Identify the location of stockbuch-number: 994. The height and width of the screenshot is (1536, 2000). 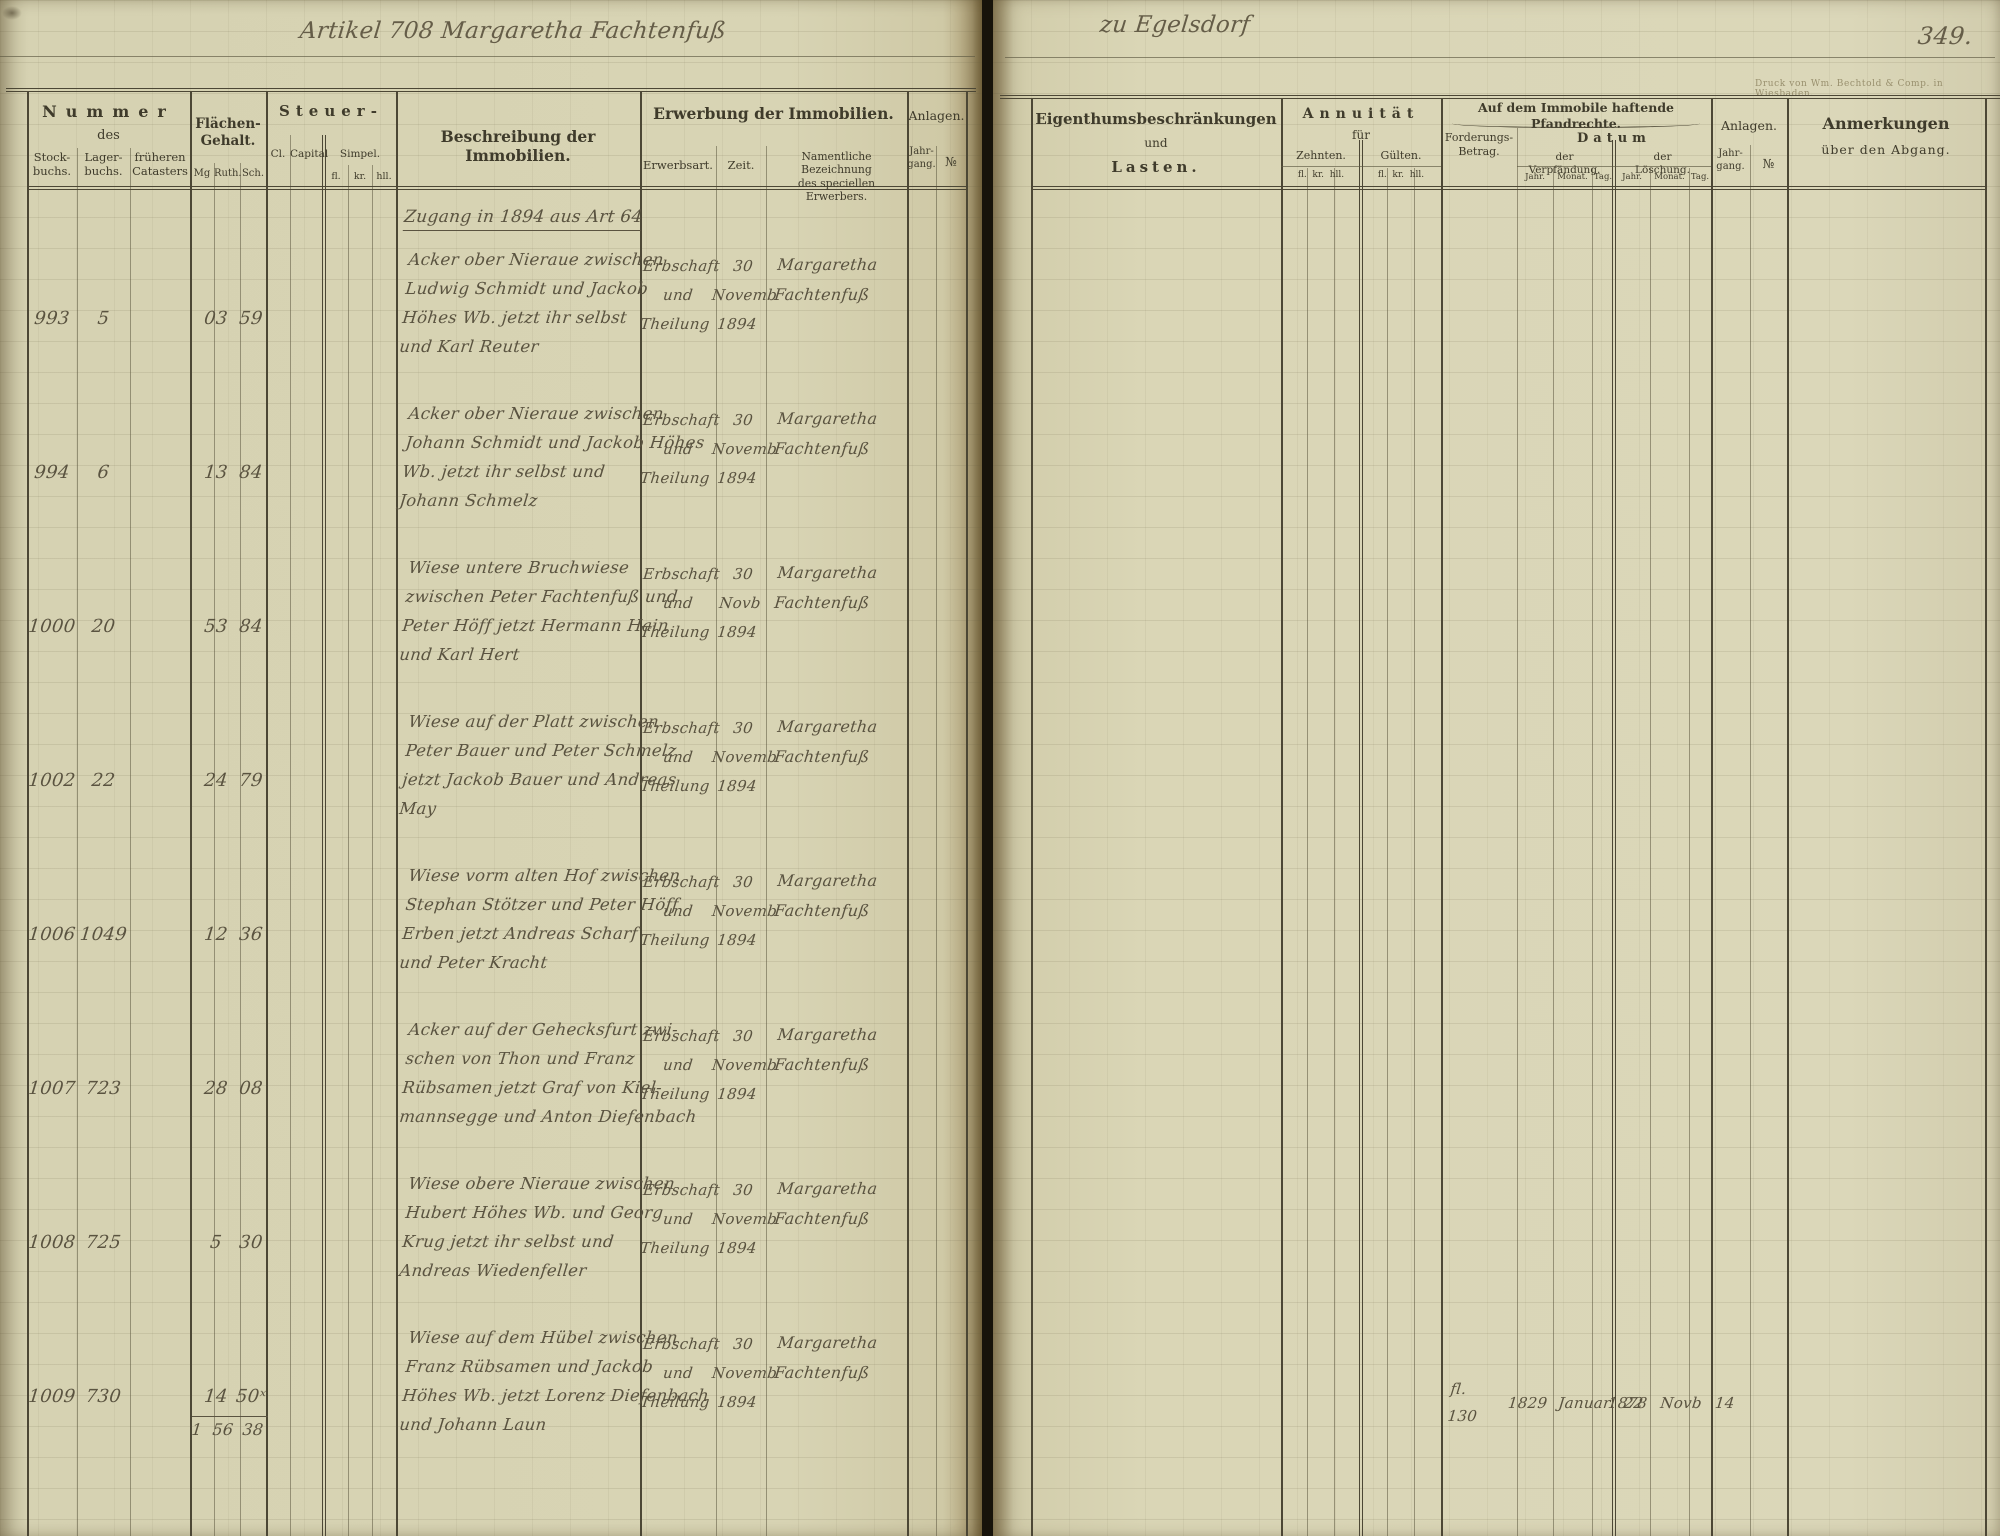
(52, 472).